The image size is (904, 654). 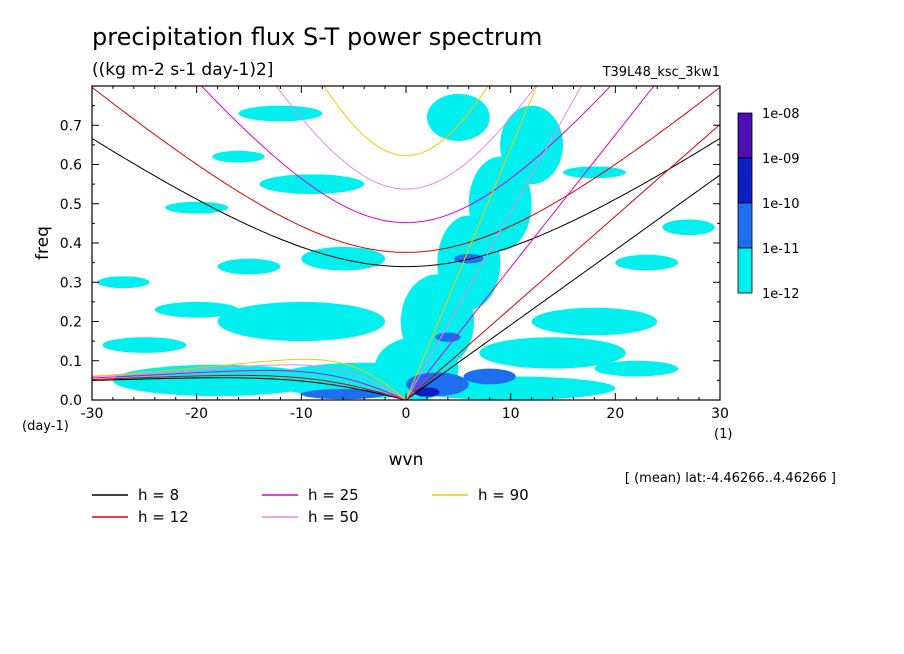 What do you see at coordinates (781, 204) in the screenshot?
I see `colorbar-label: 1e-10` at bounding box center [781, 204].